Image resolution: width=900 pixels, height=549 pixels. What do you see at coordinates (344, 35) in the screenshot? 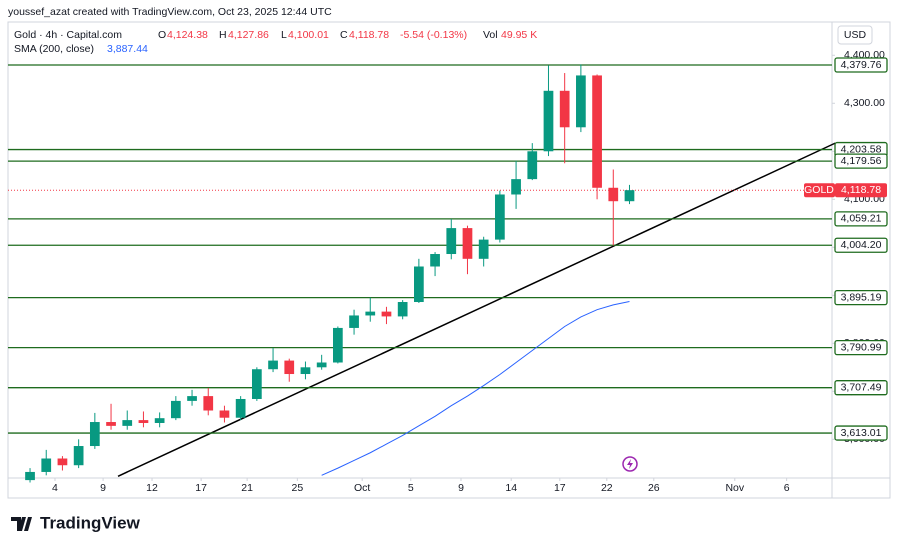
I see `c-label: C` at bounding box center [344, 35].